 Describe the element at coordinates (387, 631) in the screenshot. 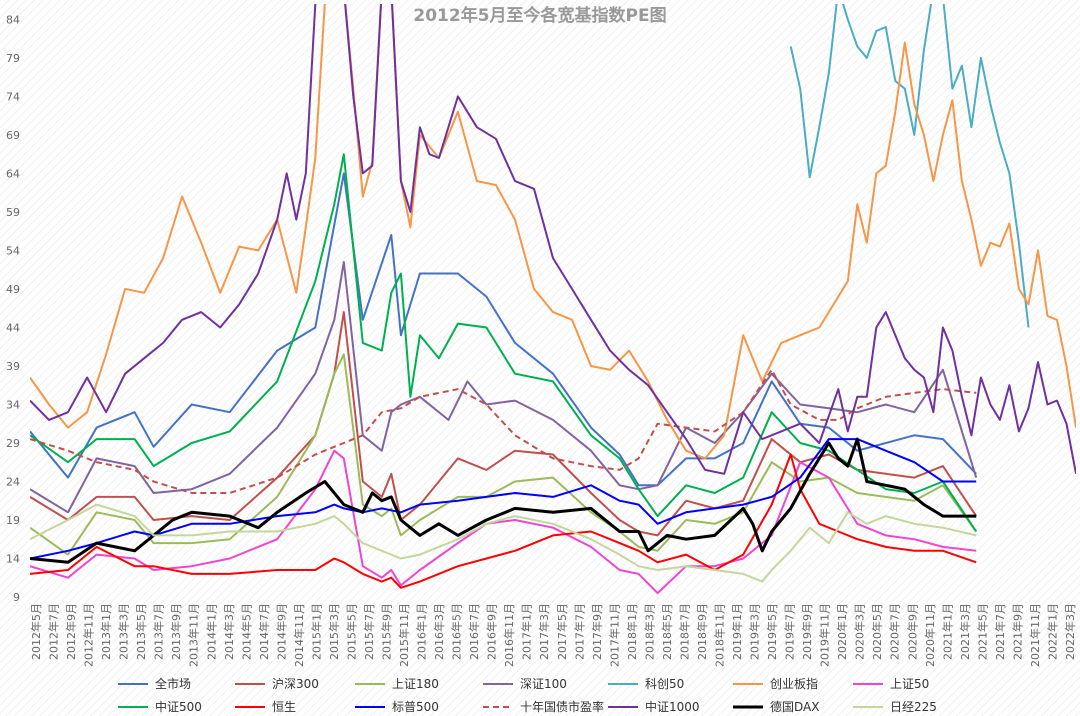

I see `x-tick-label: 2015年9月` at that location.